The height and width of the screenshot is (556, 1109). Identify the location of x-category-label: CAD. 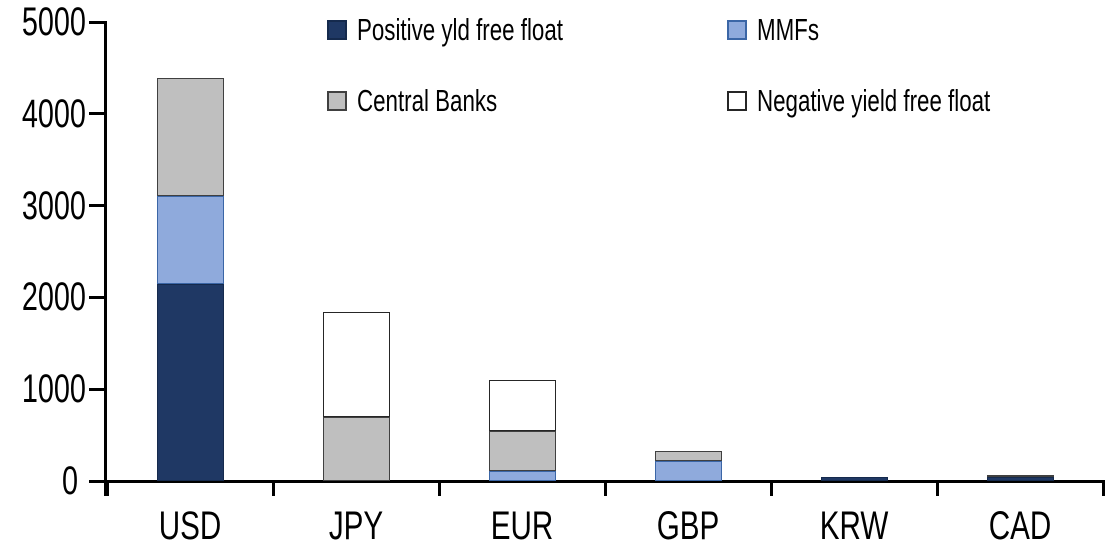
(1020, 526).